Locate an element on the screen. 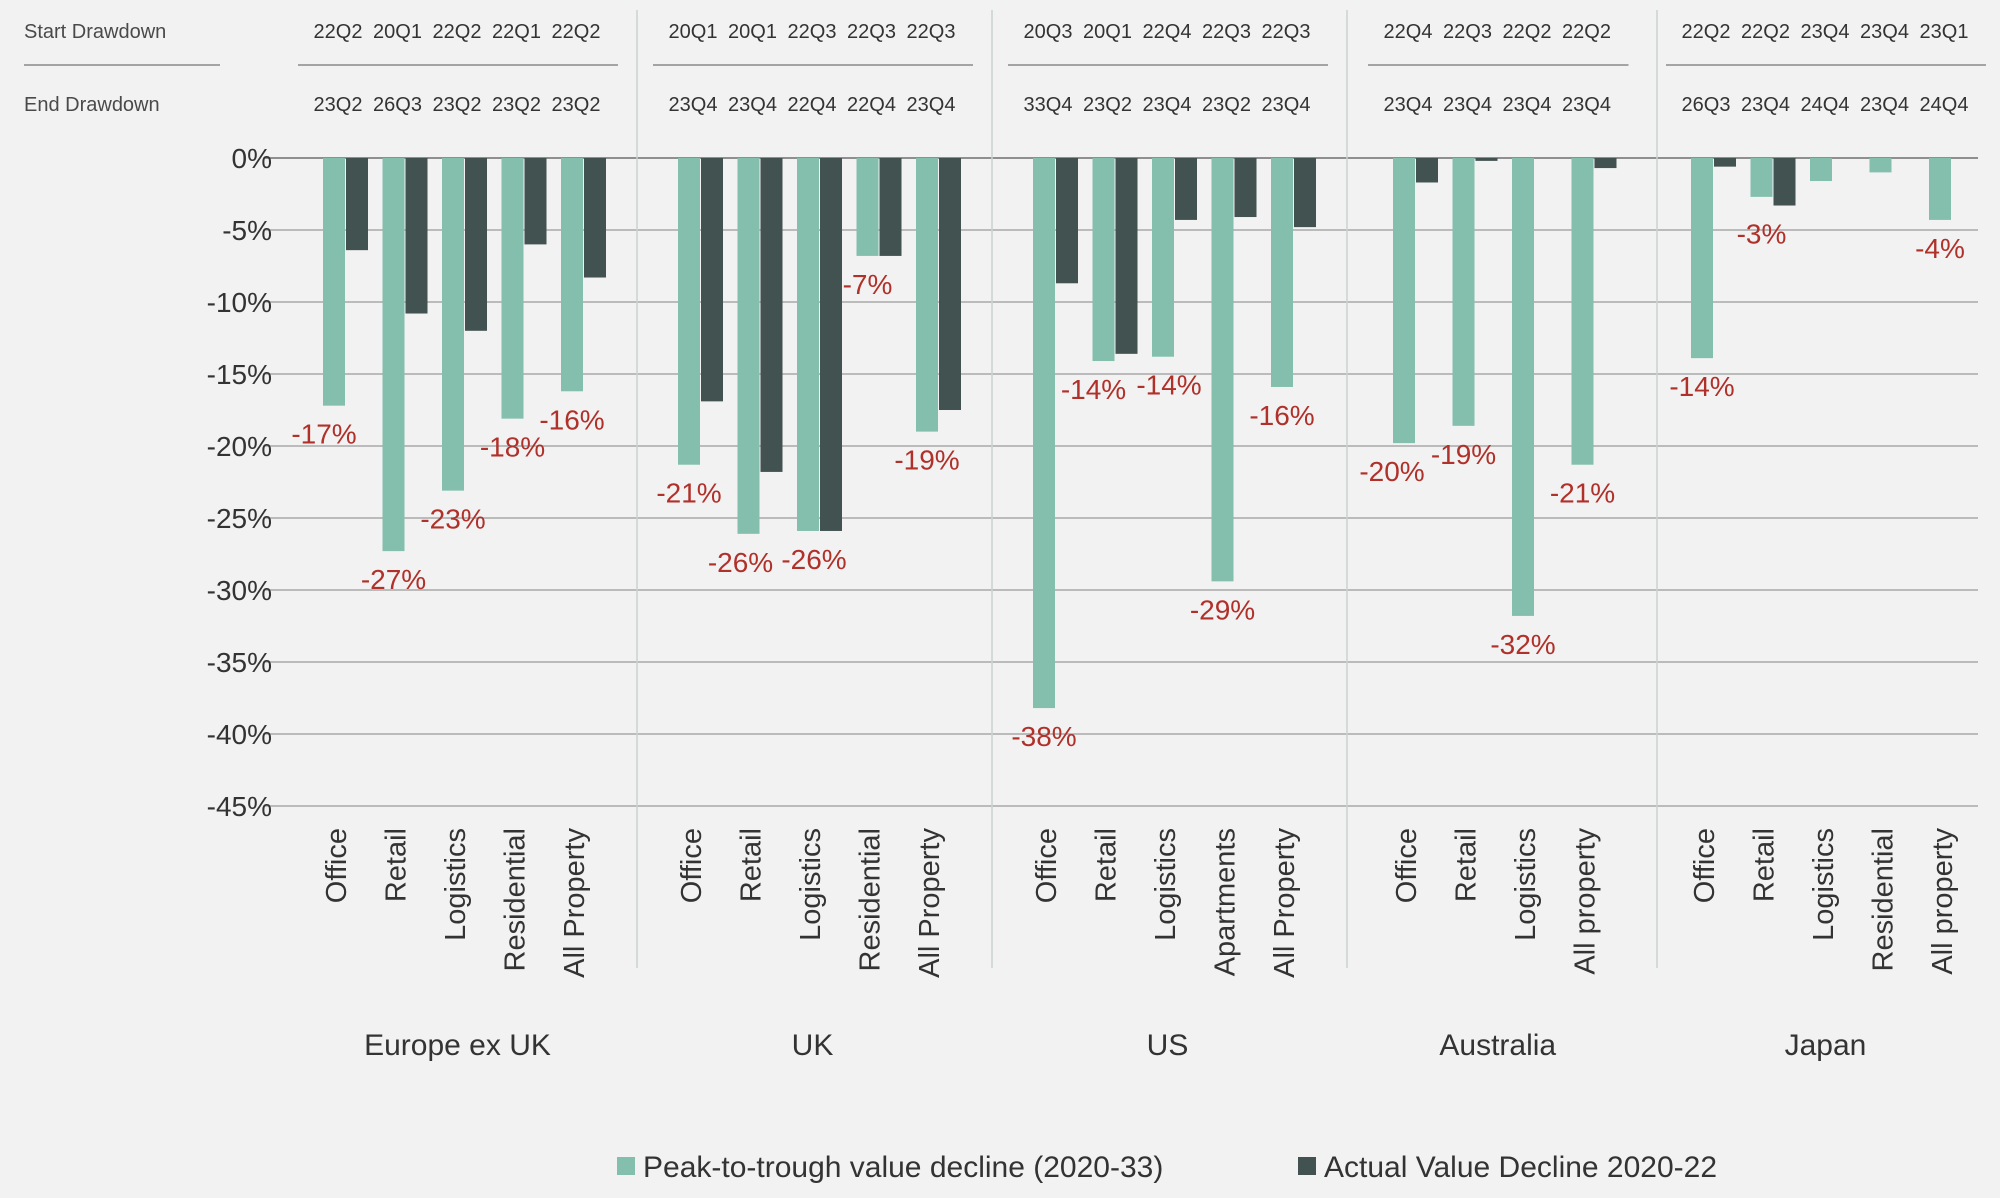 This screenshot has width=2000, height=1198. y-tick-label: -10% is located at coordinates (239, 302).